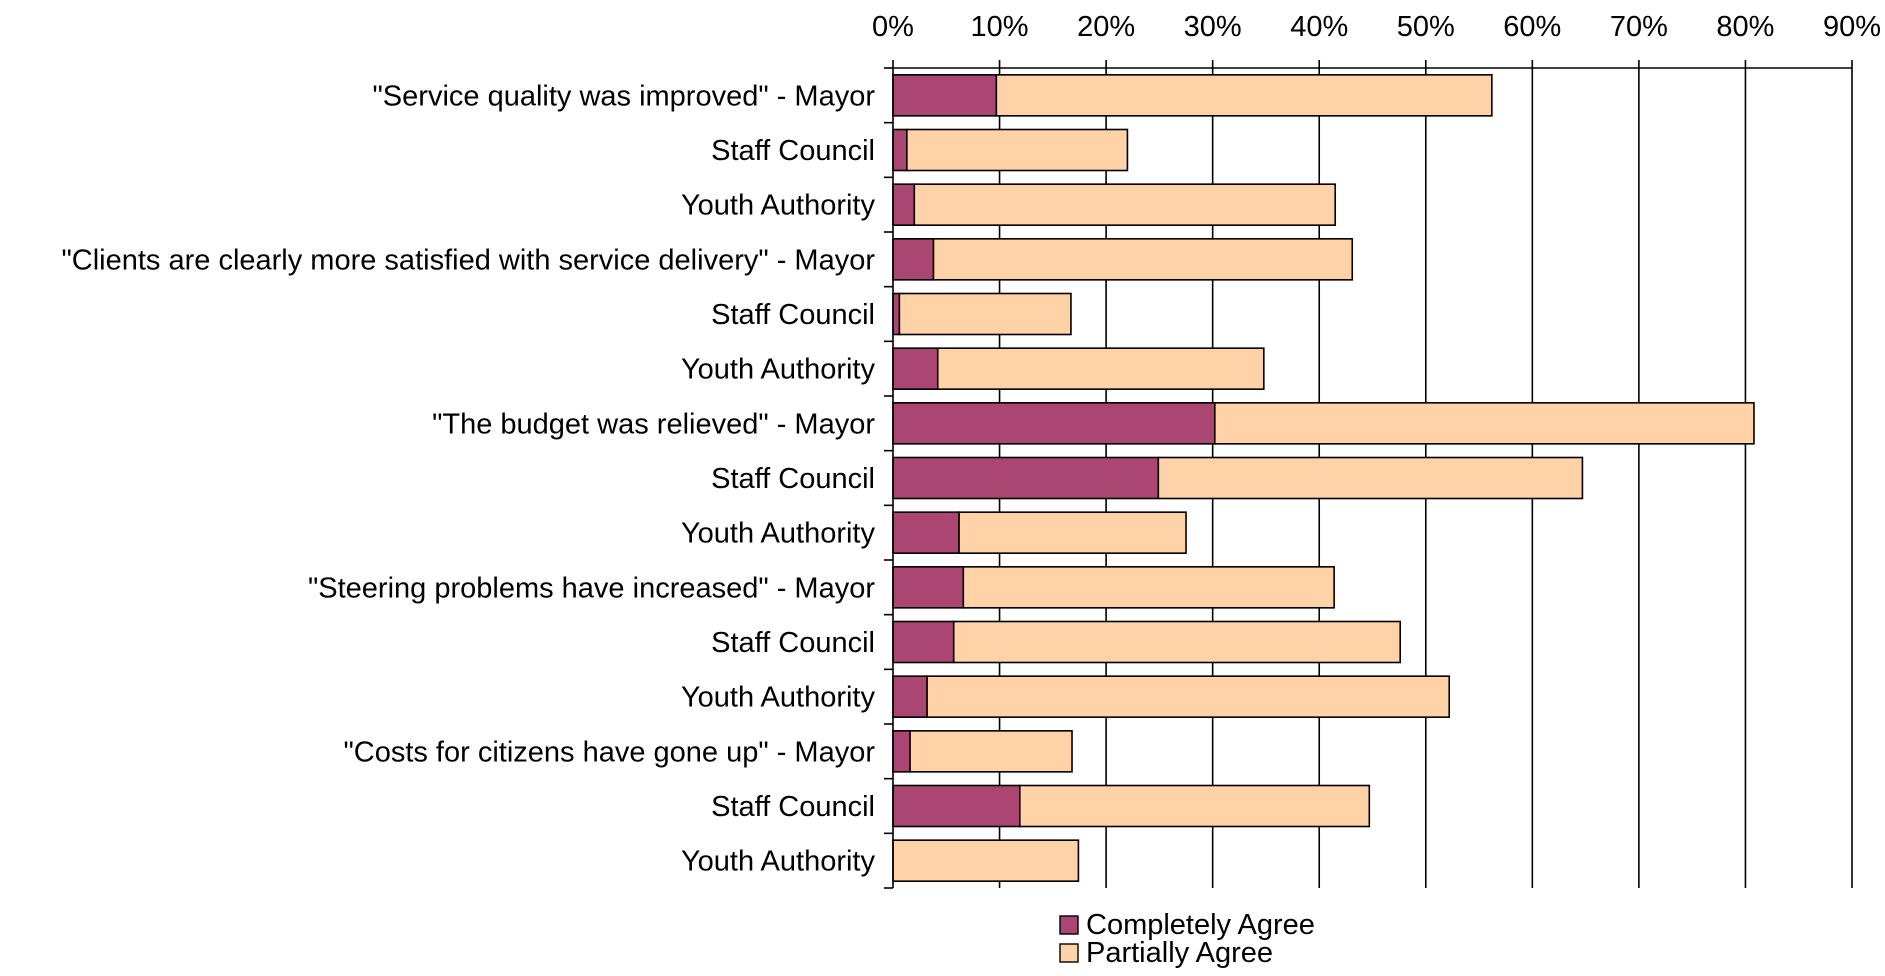  I want to click on legend-swatch-completely-agree, so click(1069, 925).